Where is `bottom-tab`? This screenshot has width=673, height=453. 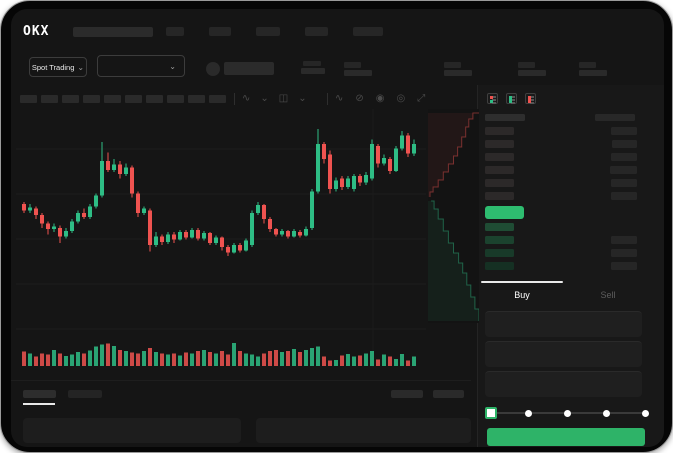 bottom-tab is located at coordinates (85, 394).